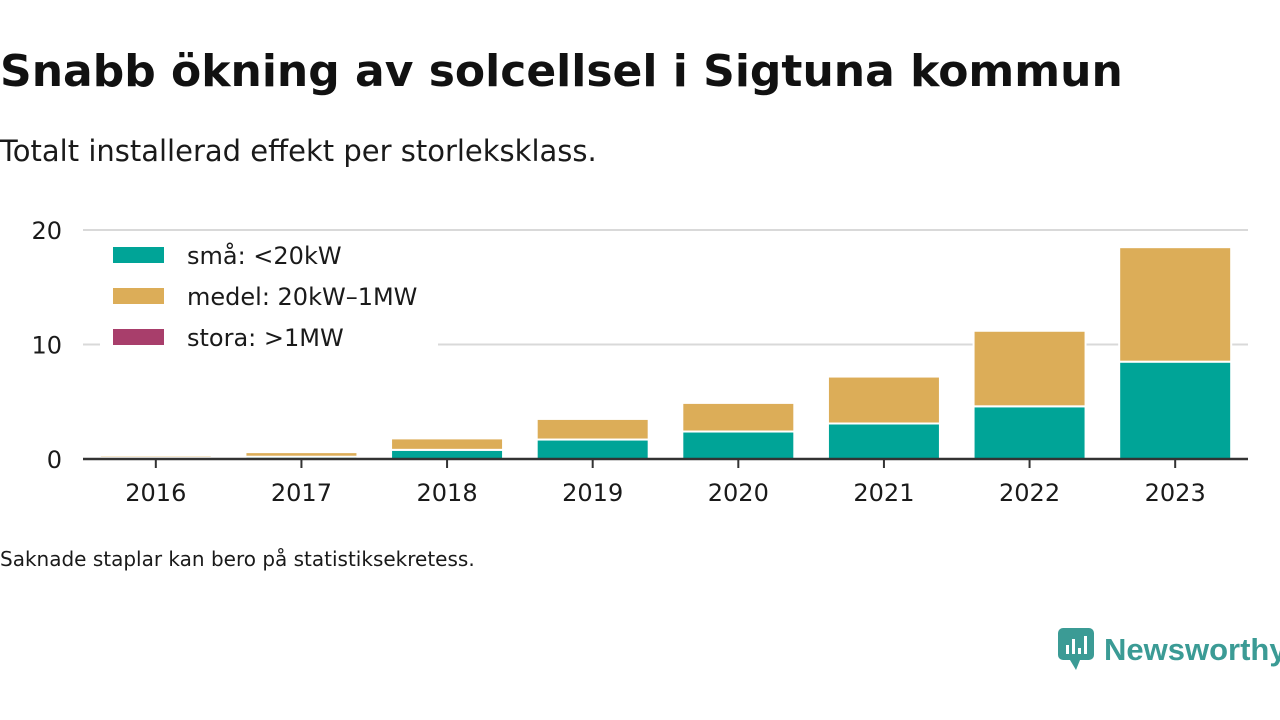 Image resolution: width=1280 pixels, height=720 pixels. I want to click on legend-label: små: <20kW, so click(264, 255).